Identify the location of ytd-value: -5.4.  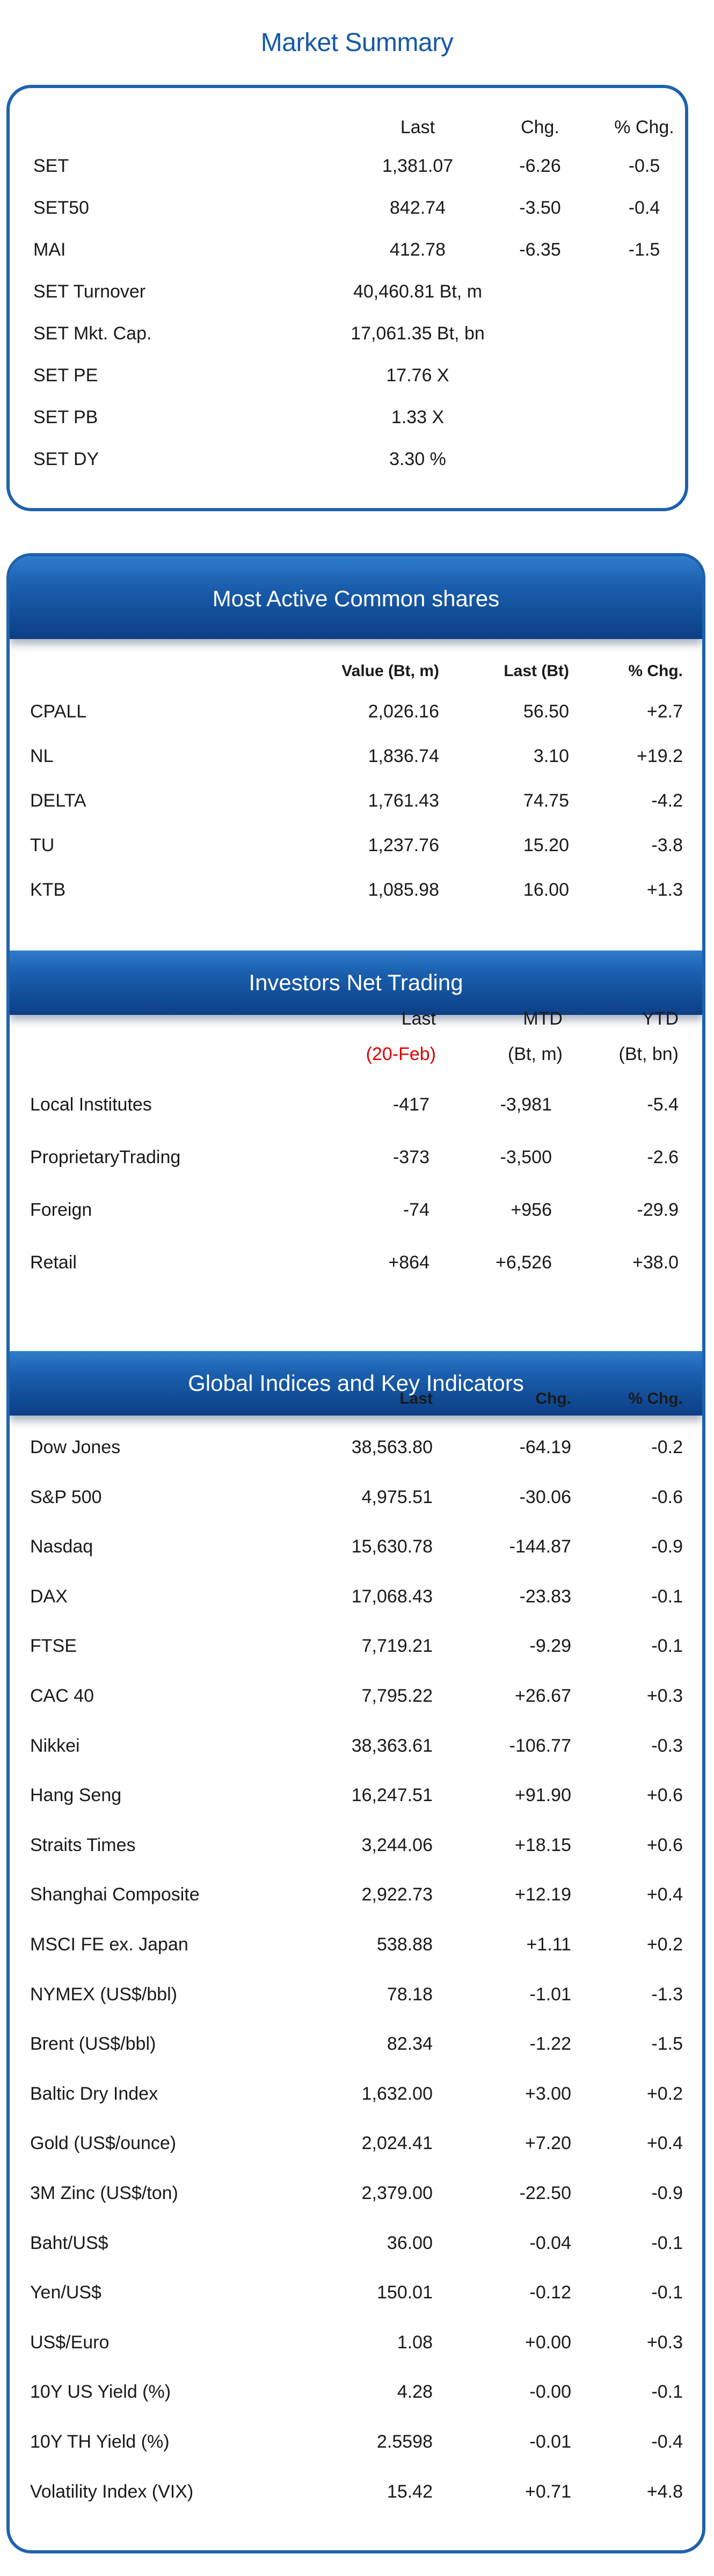
(663, 1104).